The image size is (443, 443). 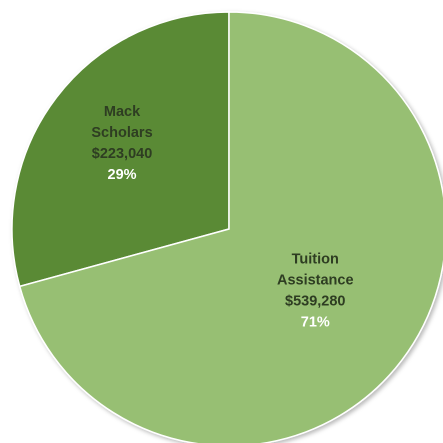 I want to click on slice-name-line: Scholars, so click(x=121, y=133).